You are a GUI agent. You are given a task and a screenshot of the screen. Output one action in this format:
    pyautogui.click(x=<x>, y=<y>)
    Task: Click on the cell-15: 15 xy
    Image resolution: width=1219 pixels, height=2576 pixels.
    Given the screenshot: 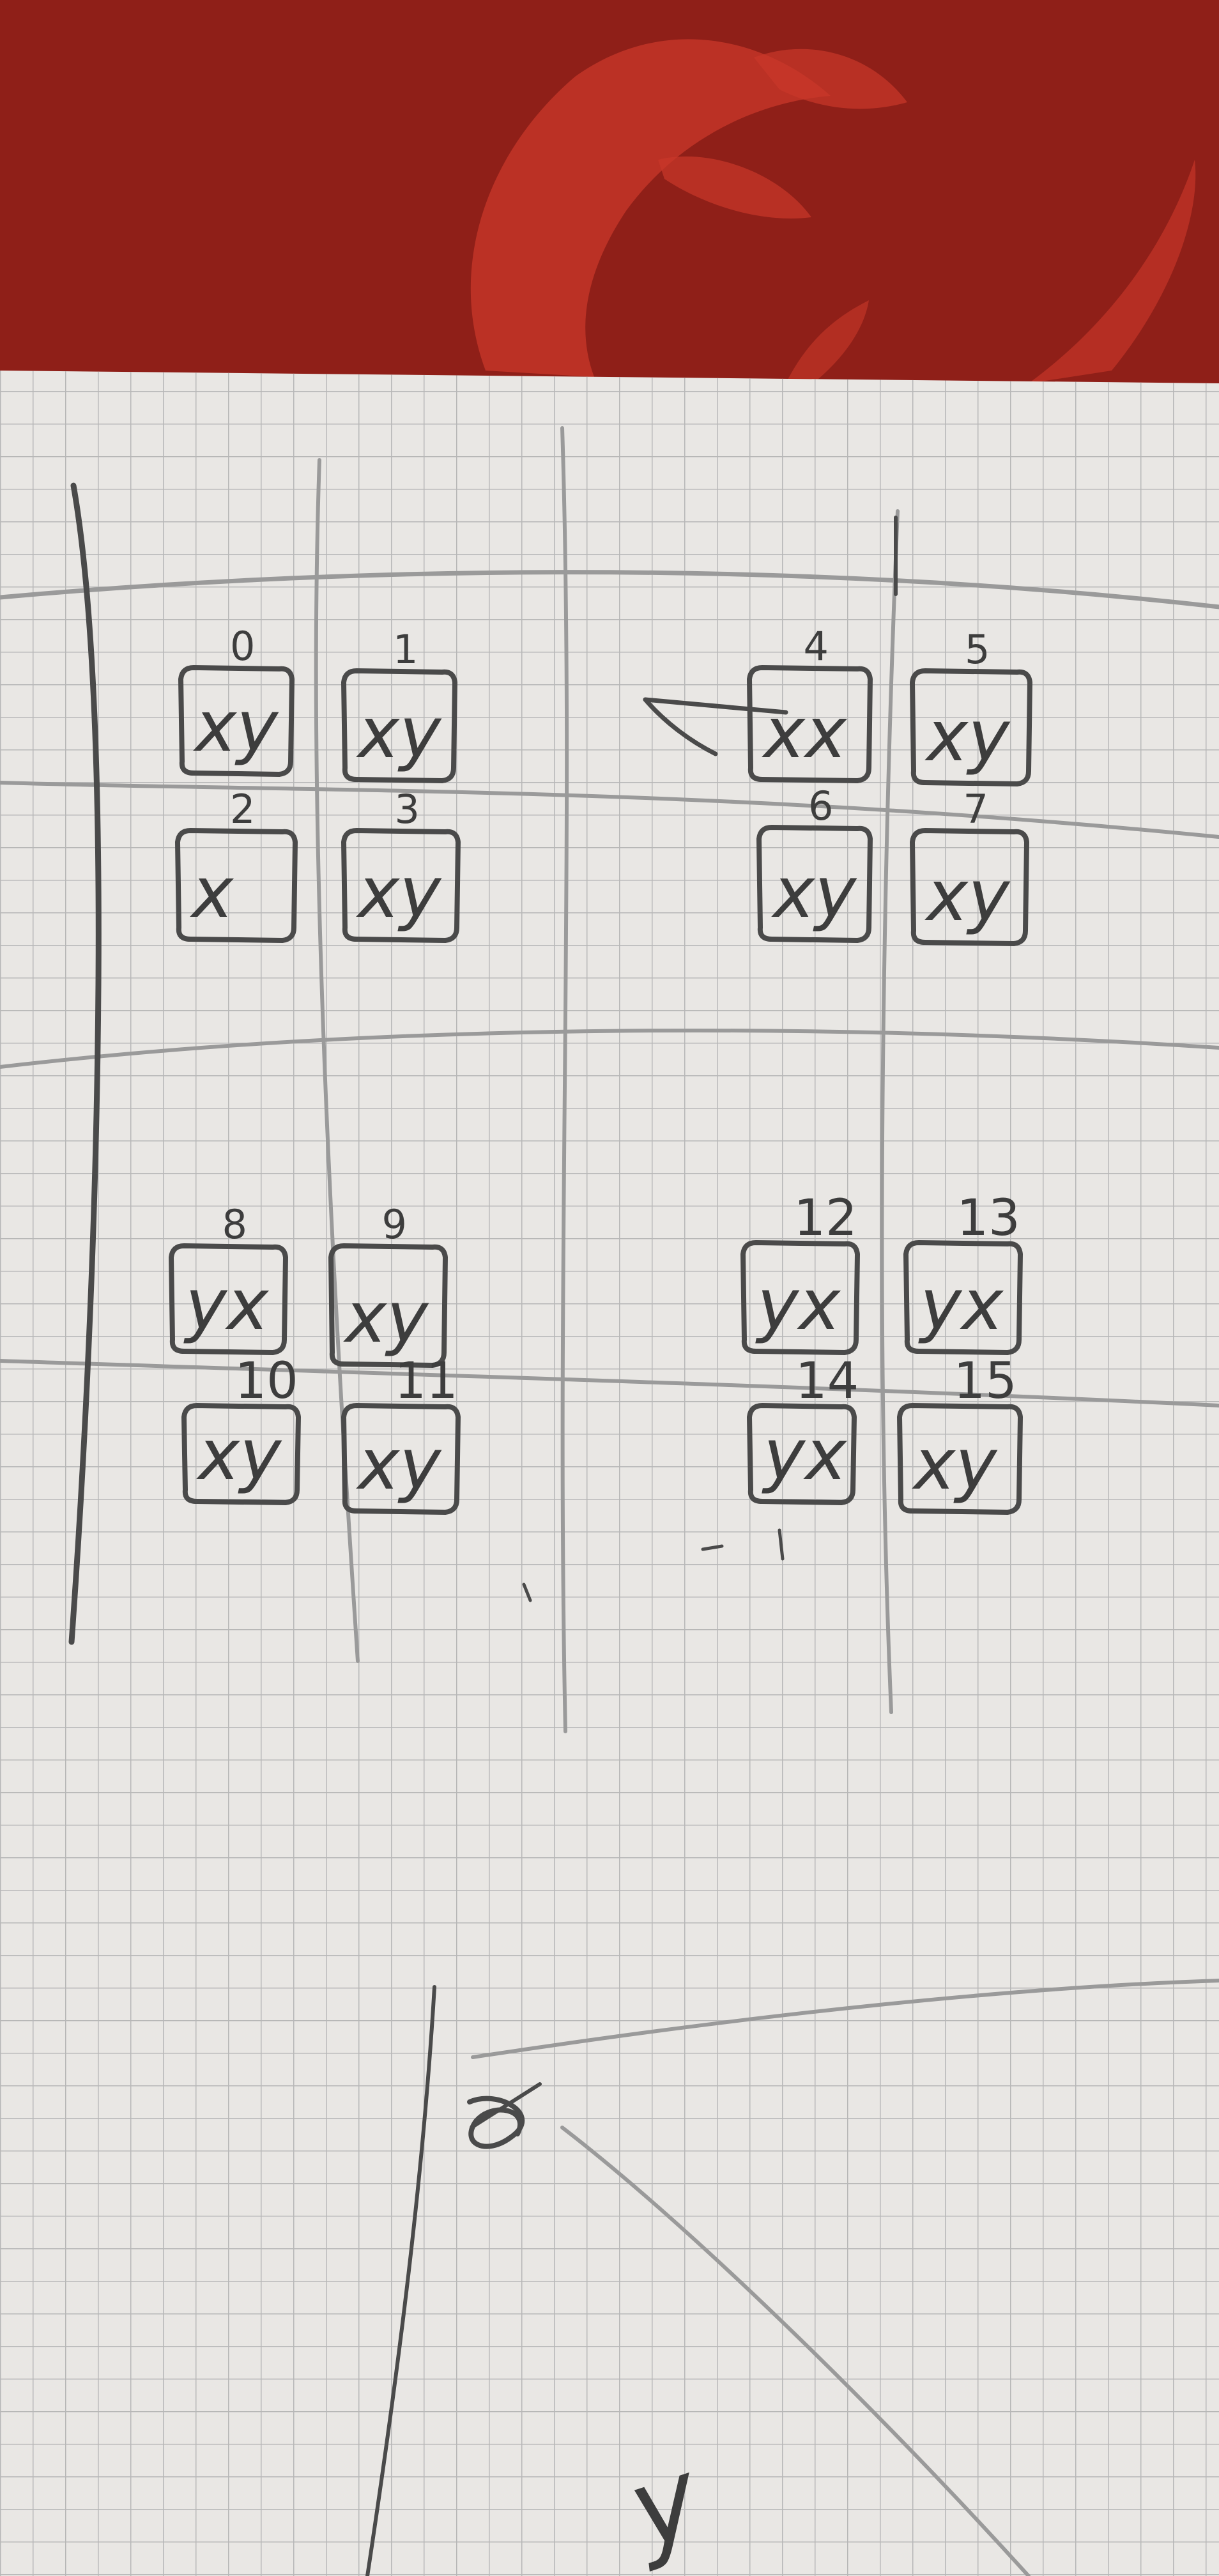 What is the action you would take?
    pyautogui.click(x=960, y=1434)
    